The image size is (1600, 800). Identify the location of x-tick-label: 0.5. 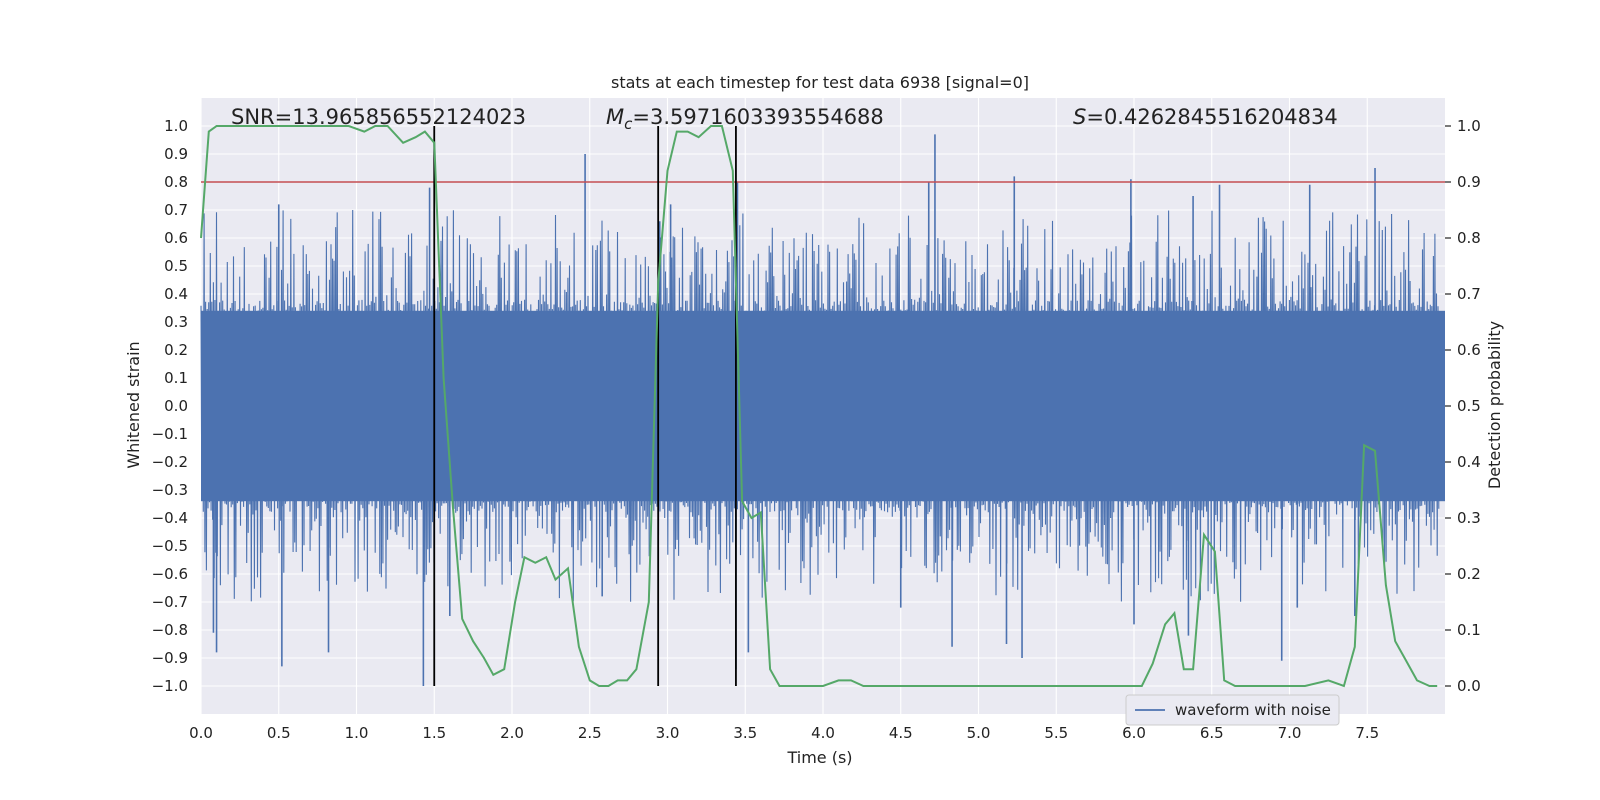
(279, 733).